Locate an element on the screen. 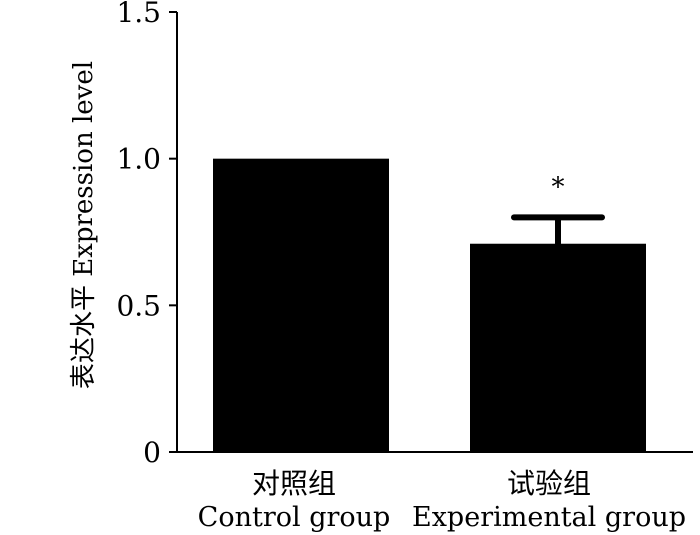 This screenshot has height=535, width=700. significance-marker: * is located at coordinates (558, 187).